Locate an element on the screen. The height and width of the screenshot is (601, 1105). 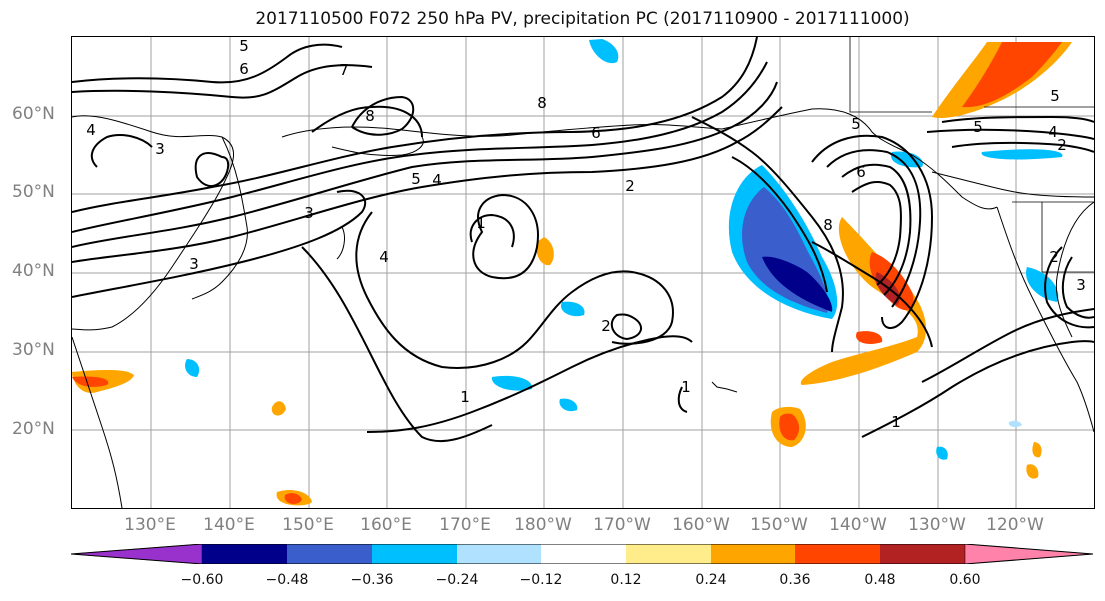
colorbar-tick: 0.60 is located at coordinates (965, 580).